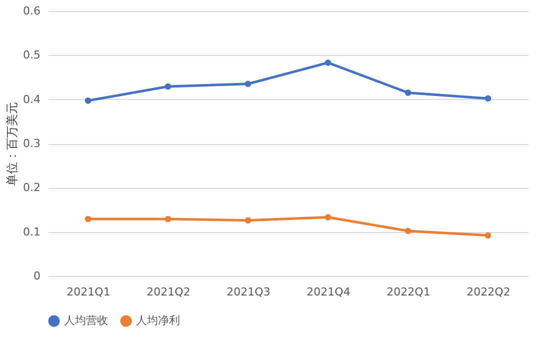  I want to click on y-tick-label: 0.3, so click(31, 143).